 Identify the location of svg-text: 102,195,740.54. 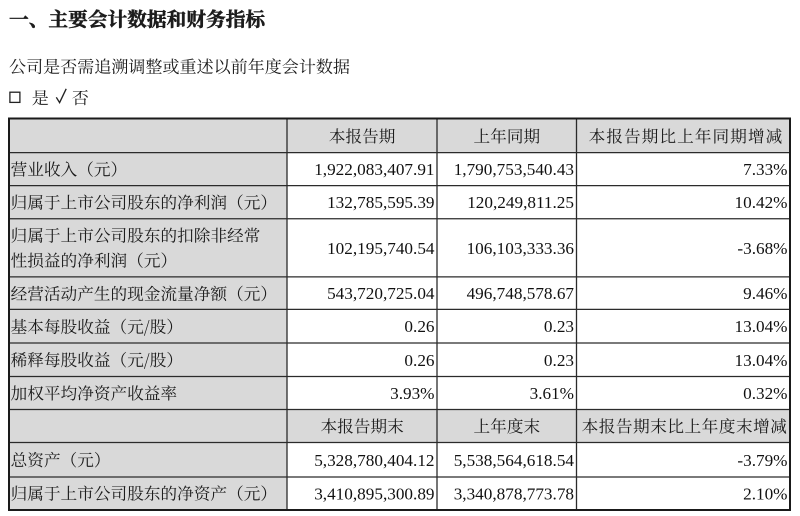
(381, 248).